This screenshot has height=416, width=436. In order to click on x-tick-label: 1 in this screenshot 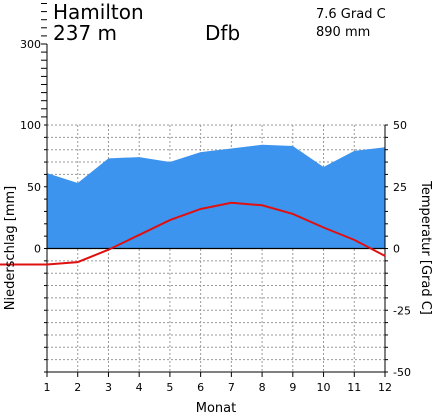, I will do `click(47, 387)`.